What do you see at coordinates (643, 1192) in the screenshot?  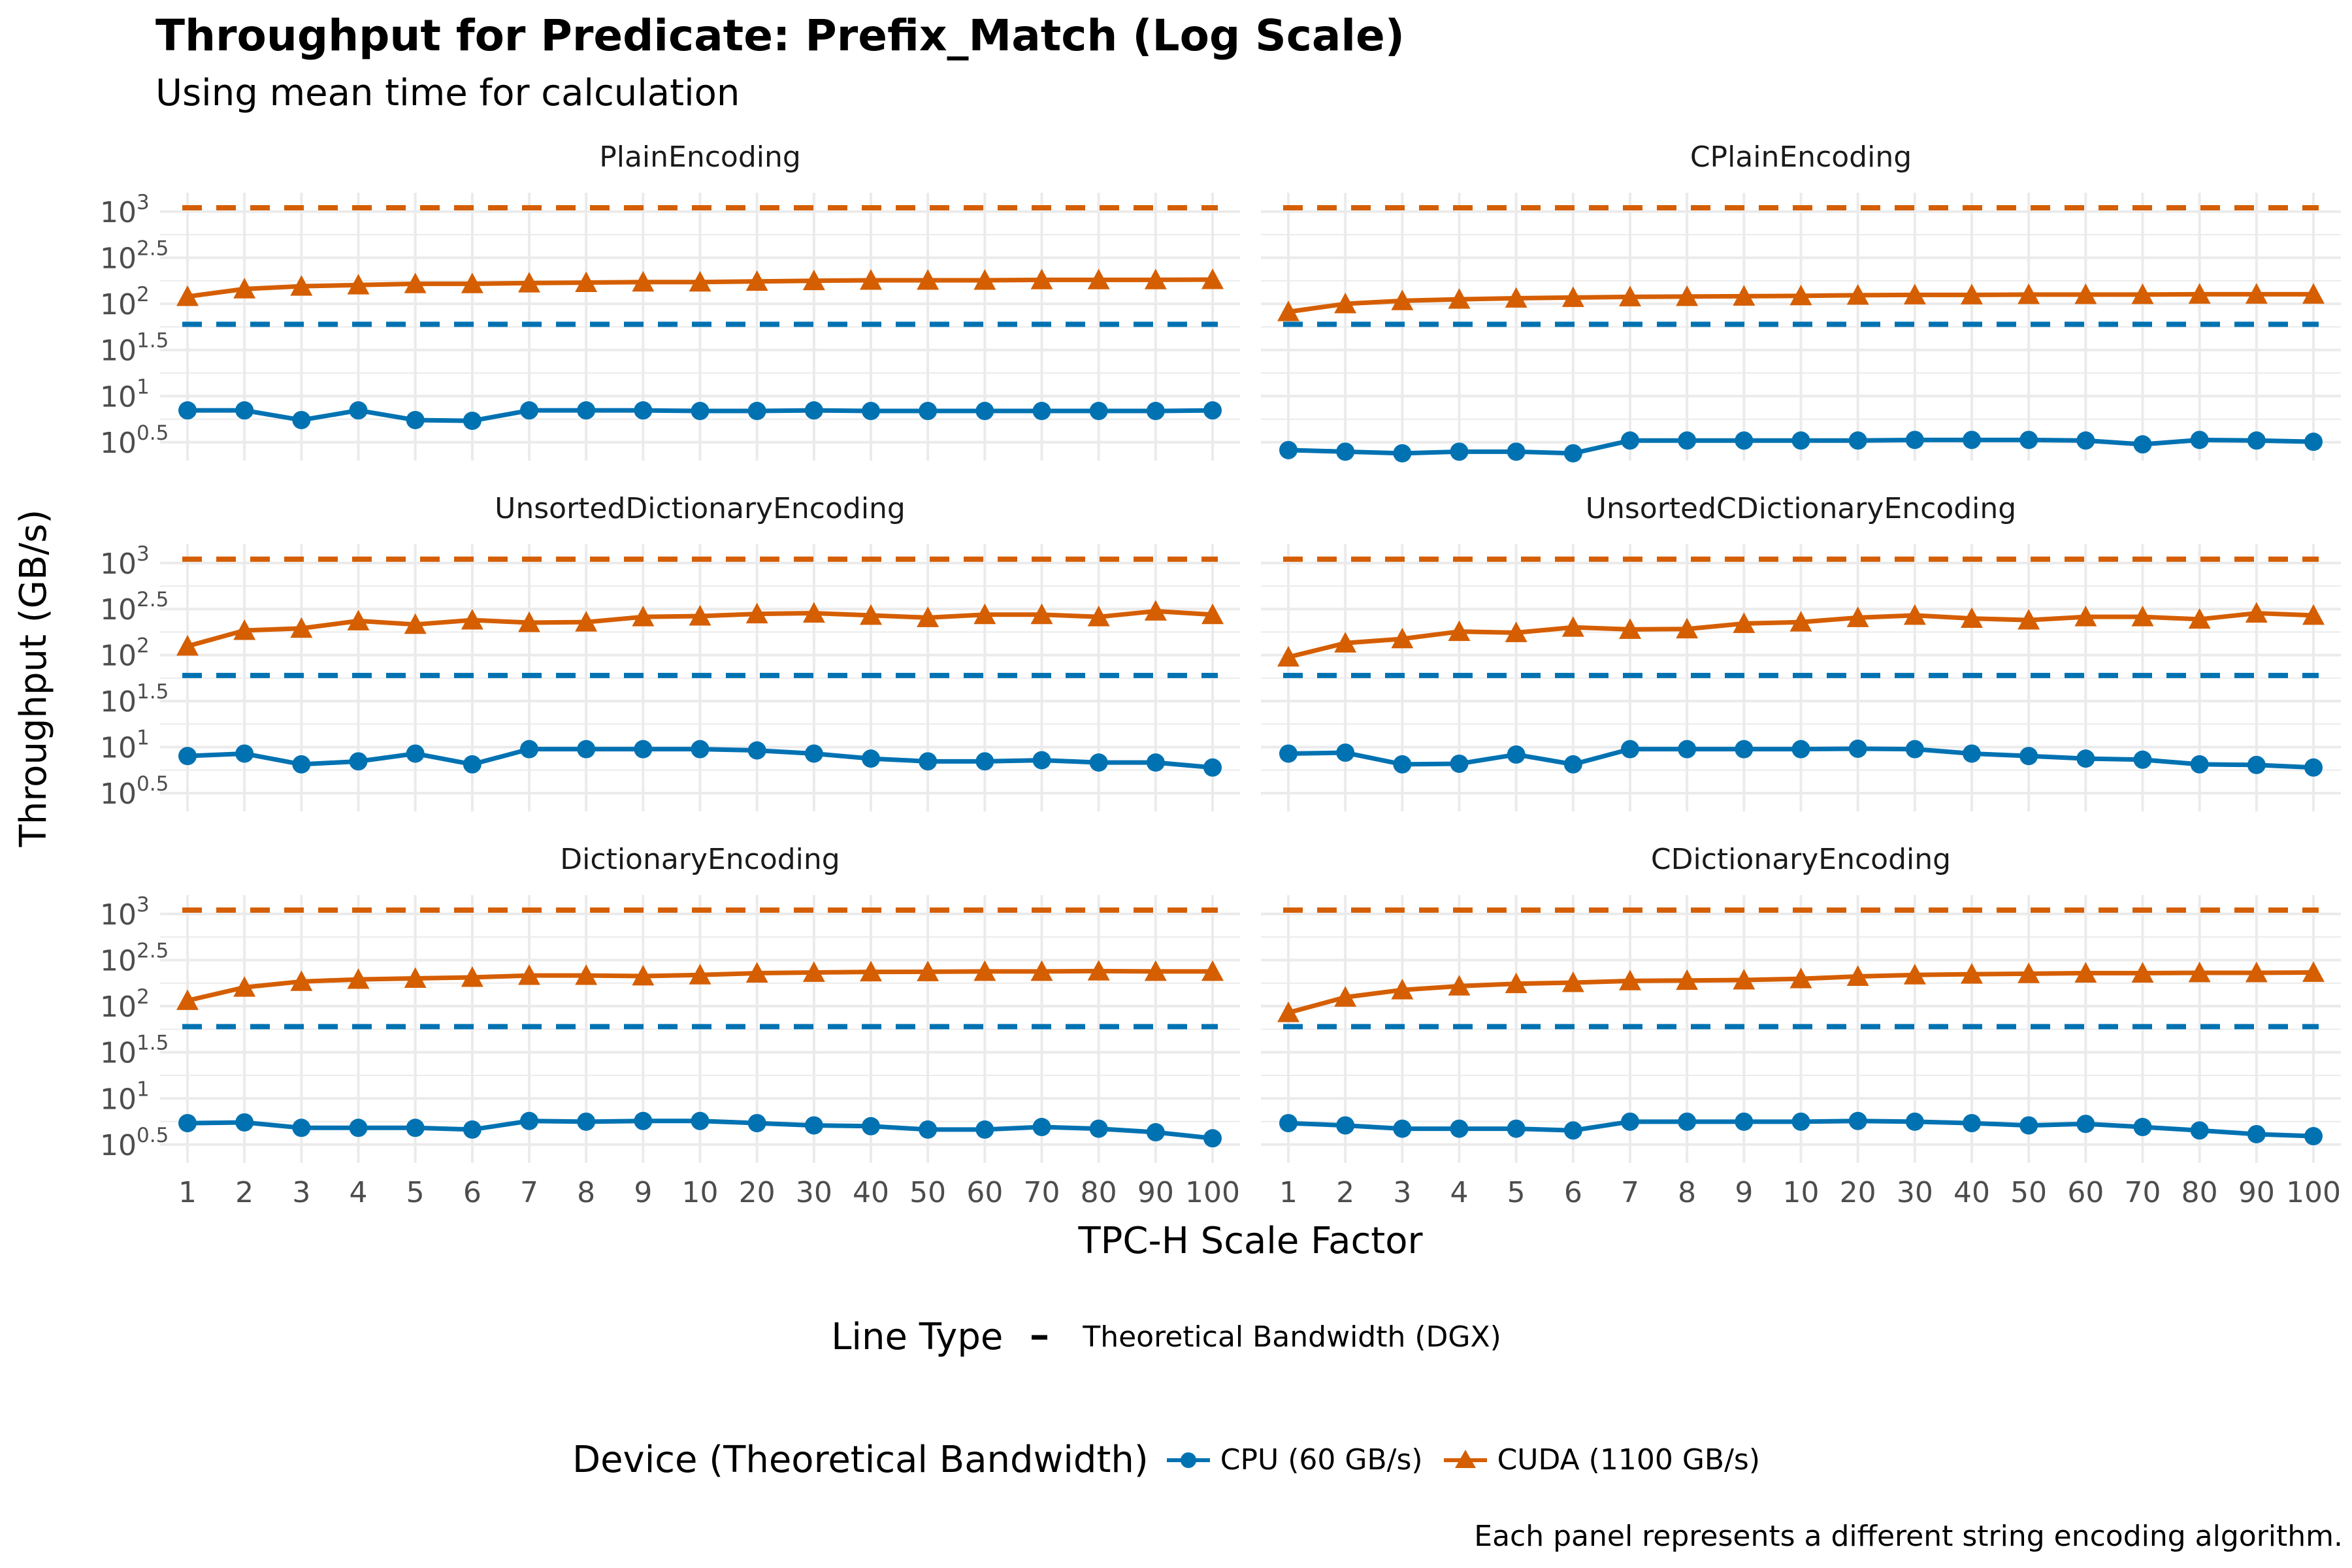 I see `x-tick-label: 9` at bounding box center [643, 1192].